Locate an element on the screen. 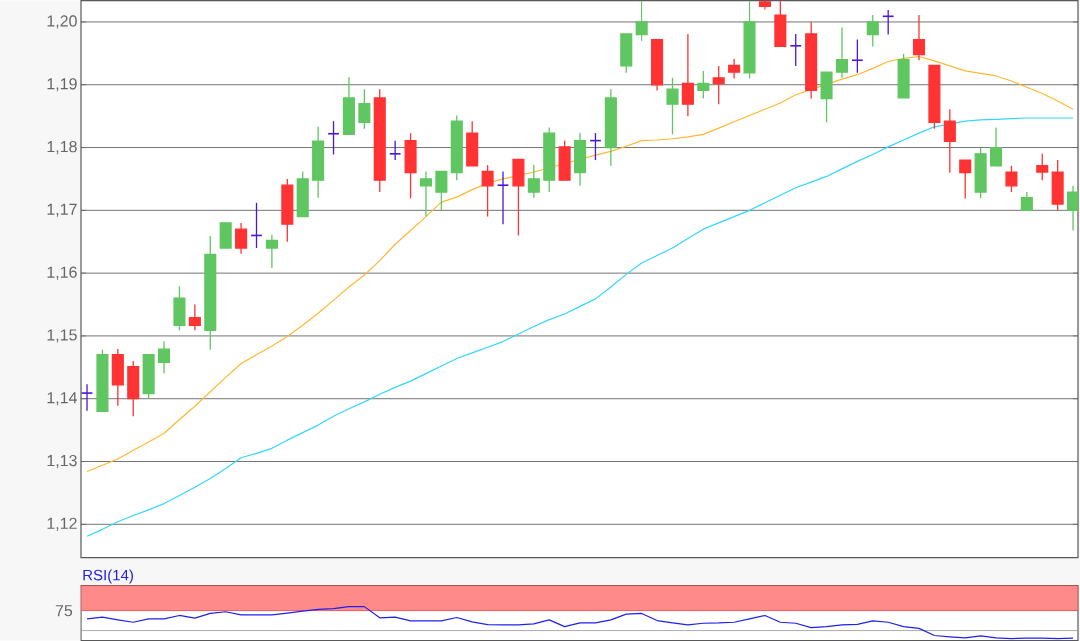 The height and width of the screenshot is (641, 1080). y-tick-label: 1,15 is located at coordinates (62, 336).